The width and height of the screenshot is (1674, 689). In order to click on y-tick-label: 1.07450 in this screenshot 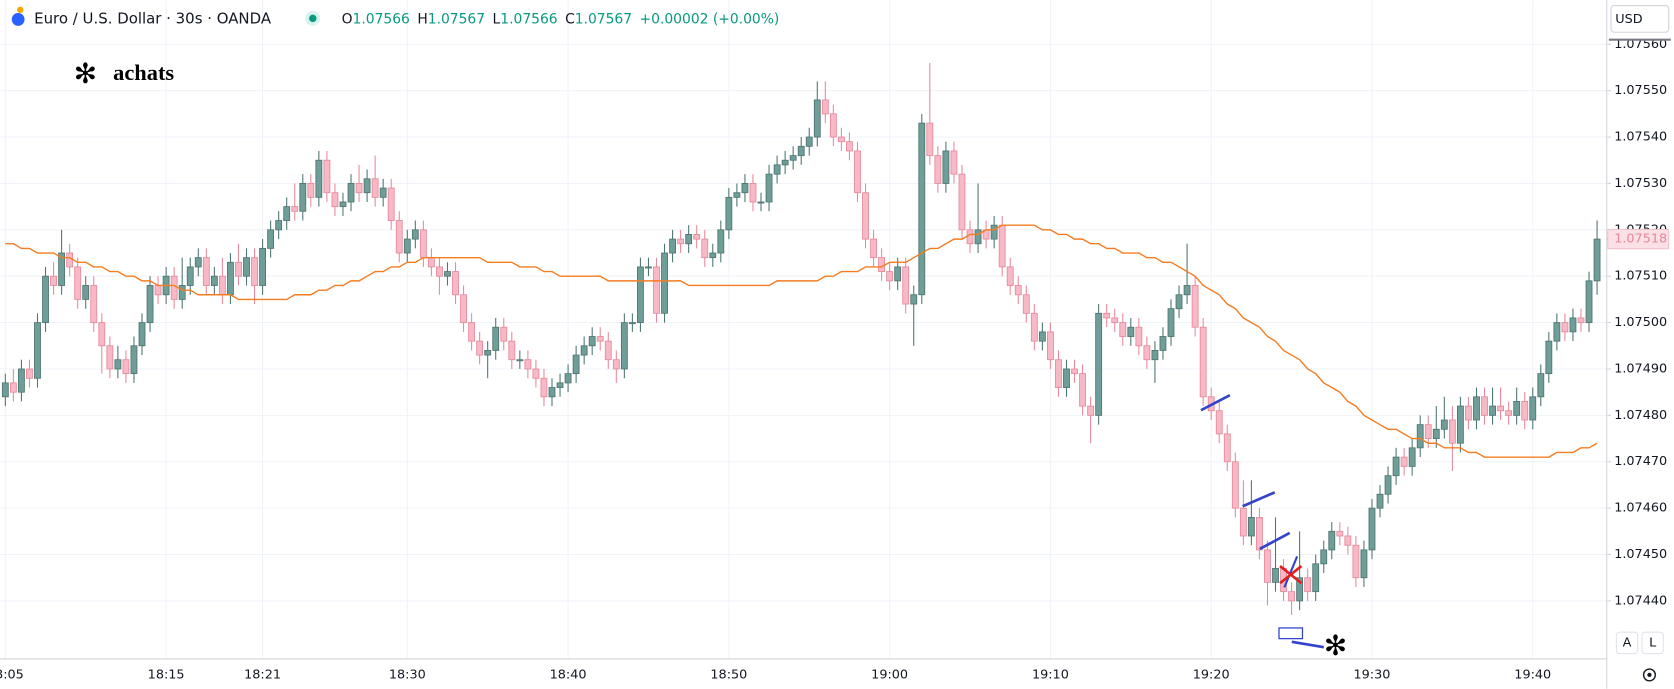, I will do `click(1640, 554)`.